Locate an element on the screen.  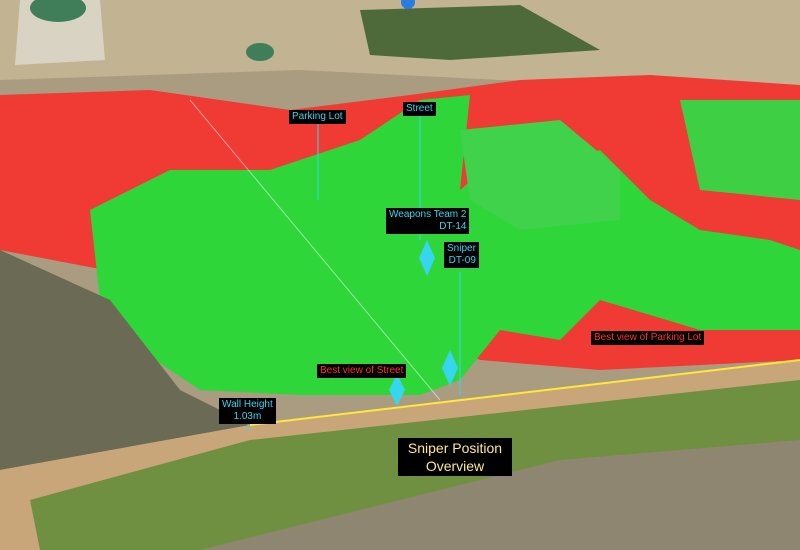
marker-label: Street is located at coordinates (419, 109).